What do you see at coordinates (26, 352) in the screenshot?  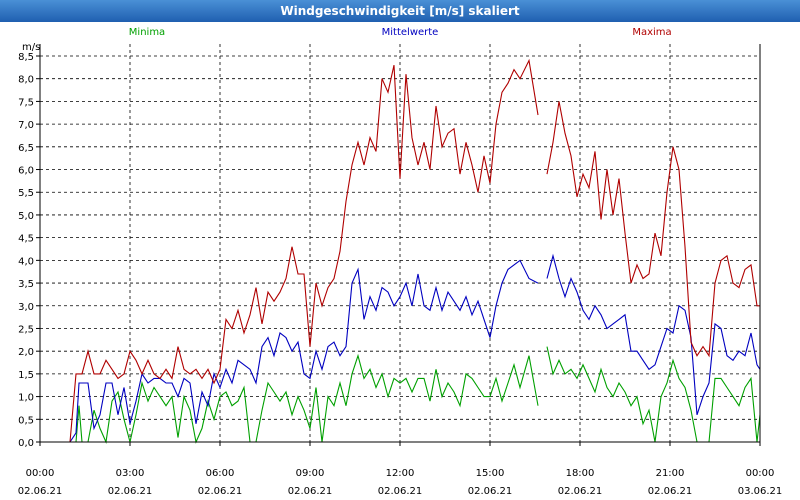 I see `y-tick-label: 2,0` at bounding box center [26, 352].